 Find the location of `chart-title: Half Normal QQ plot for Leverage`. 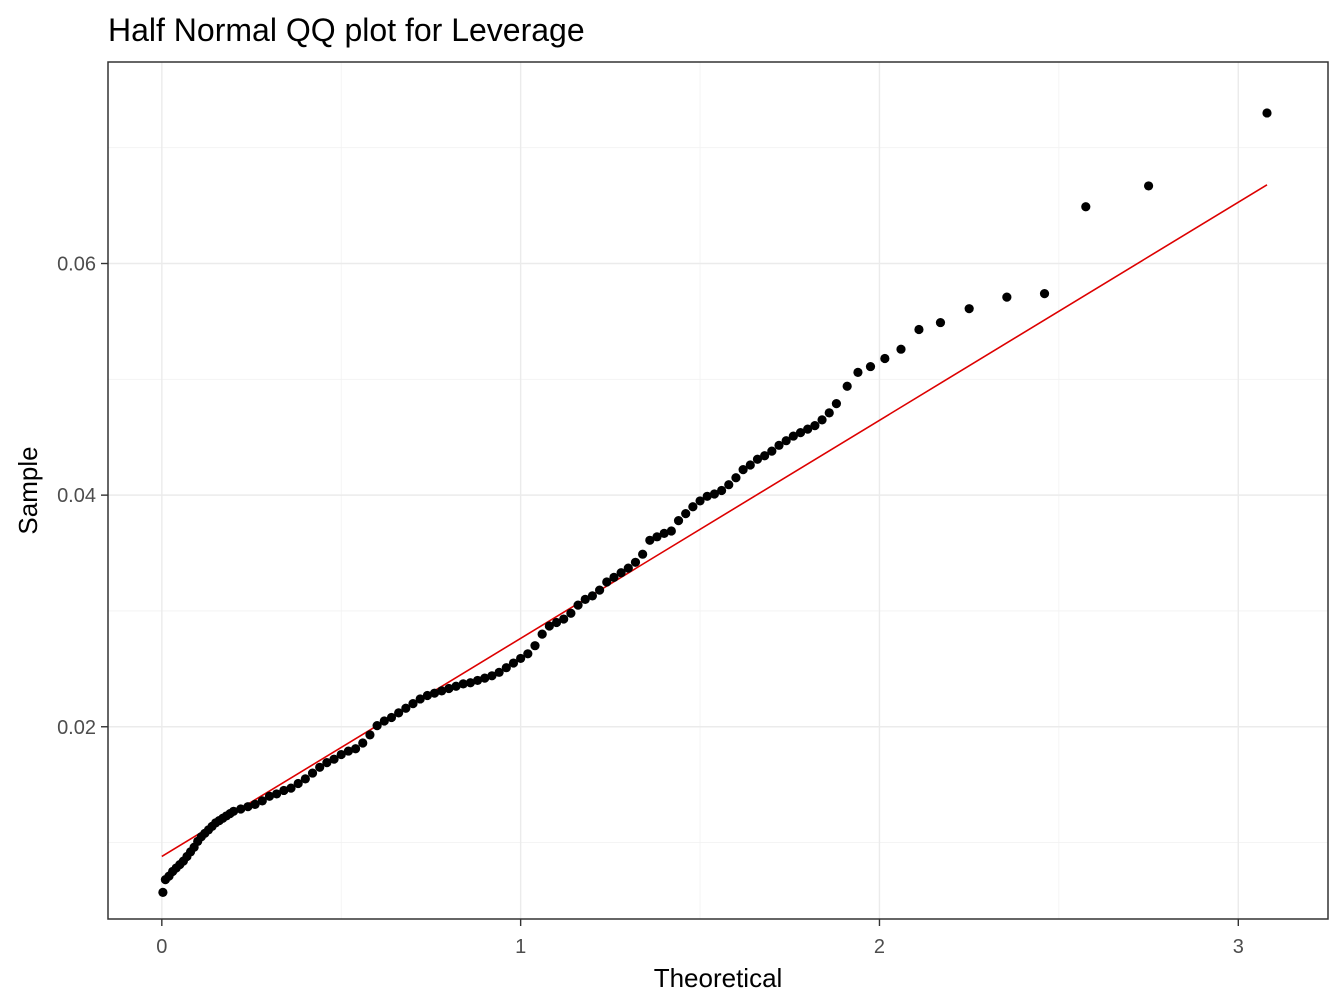

chart-title: Half Normal QQ plot for Leverage is located at coordinates (346, 30).